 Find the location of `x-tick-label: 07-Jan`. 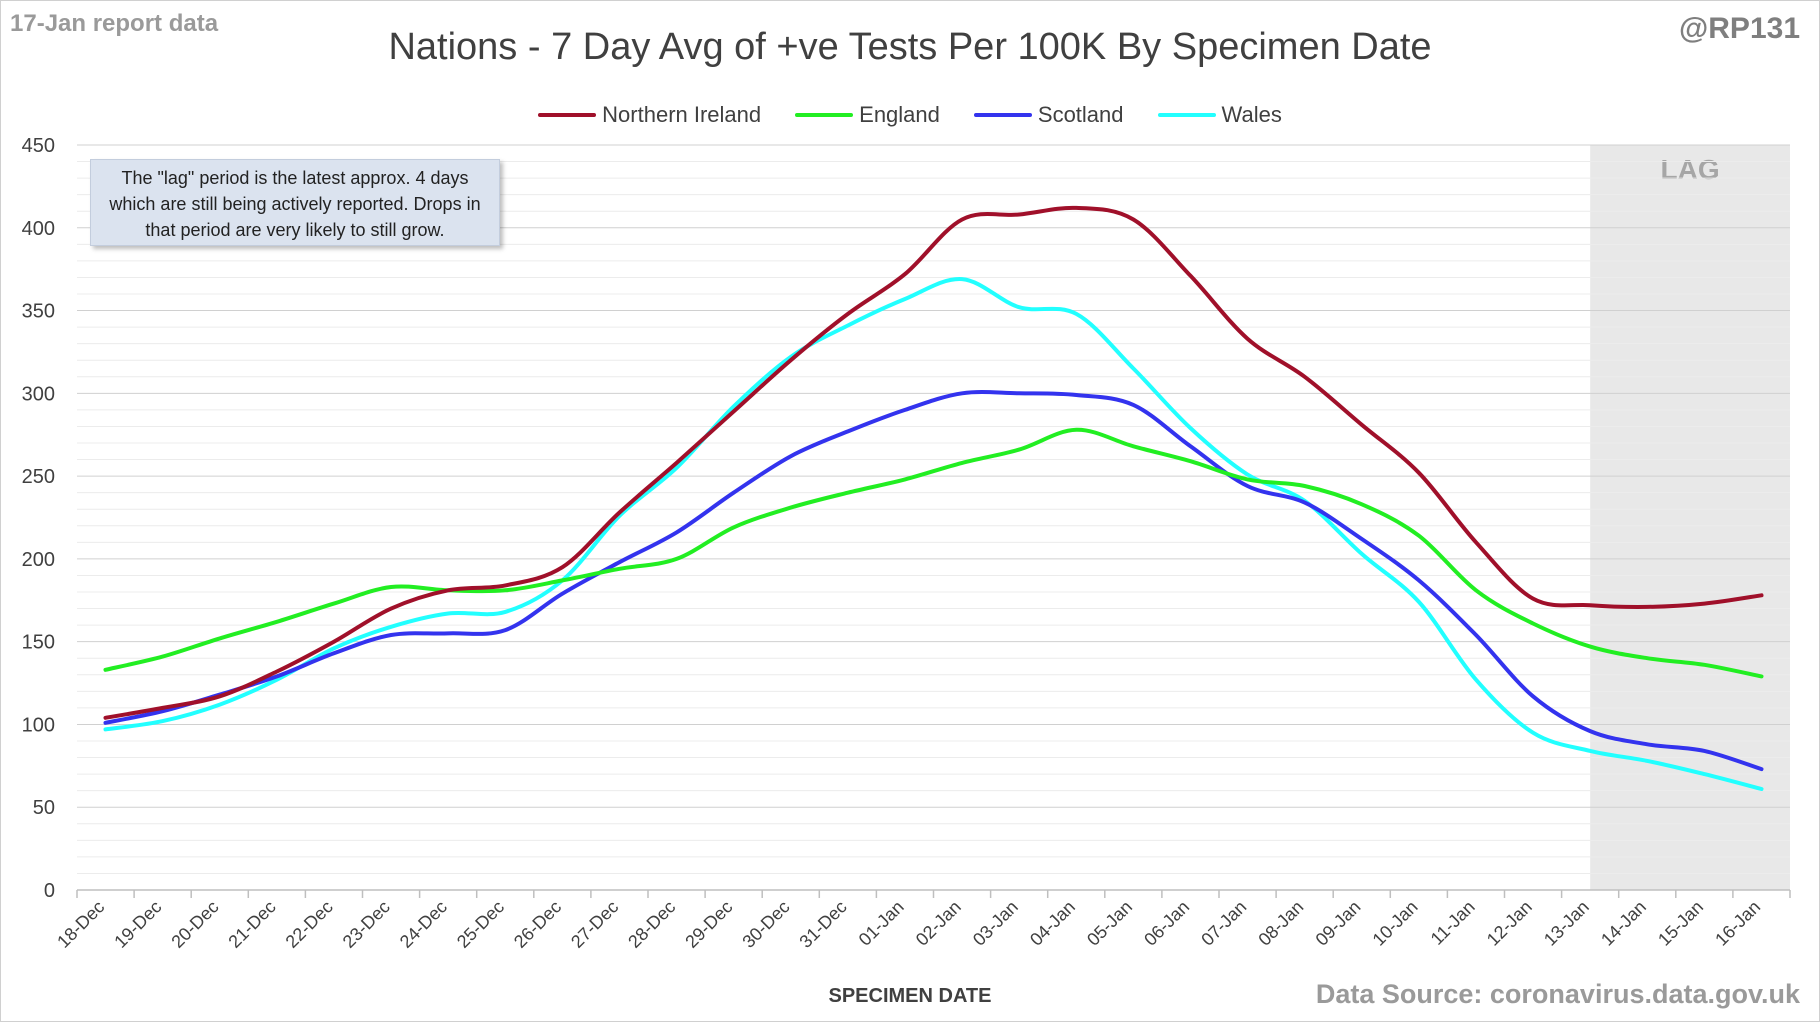

x-tick-label: 07-Jan is located at coordinates (1223, 923).